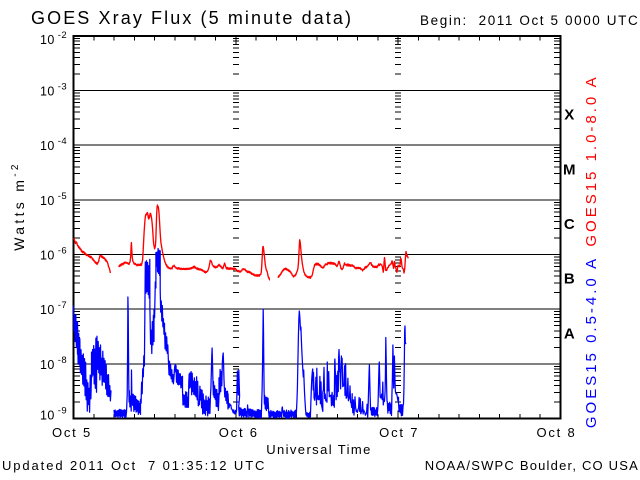 The image size is (640, 480). I want to click on svg-text: NOAA/SWPC Boulder, CO USA, so click(532, 465).